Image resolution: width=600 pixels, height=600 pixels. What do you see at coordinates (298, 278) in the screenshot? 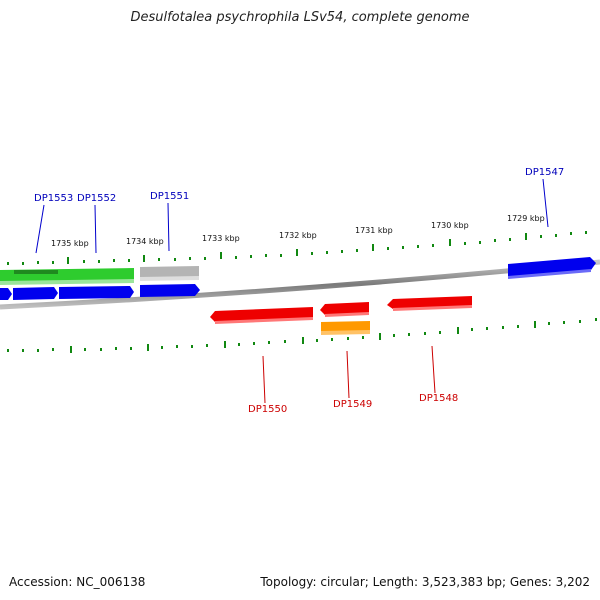
I see `forward-gene-row` at bounding box center [298, 278].